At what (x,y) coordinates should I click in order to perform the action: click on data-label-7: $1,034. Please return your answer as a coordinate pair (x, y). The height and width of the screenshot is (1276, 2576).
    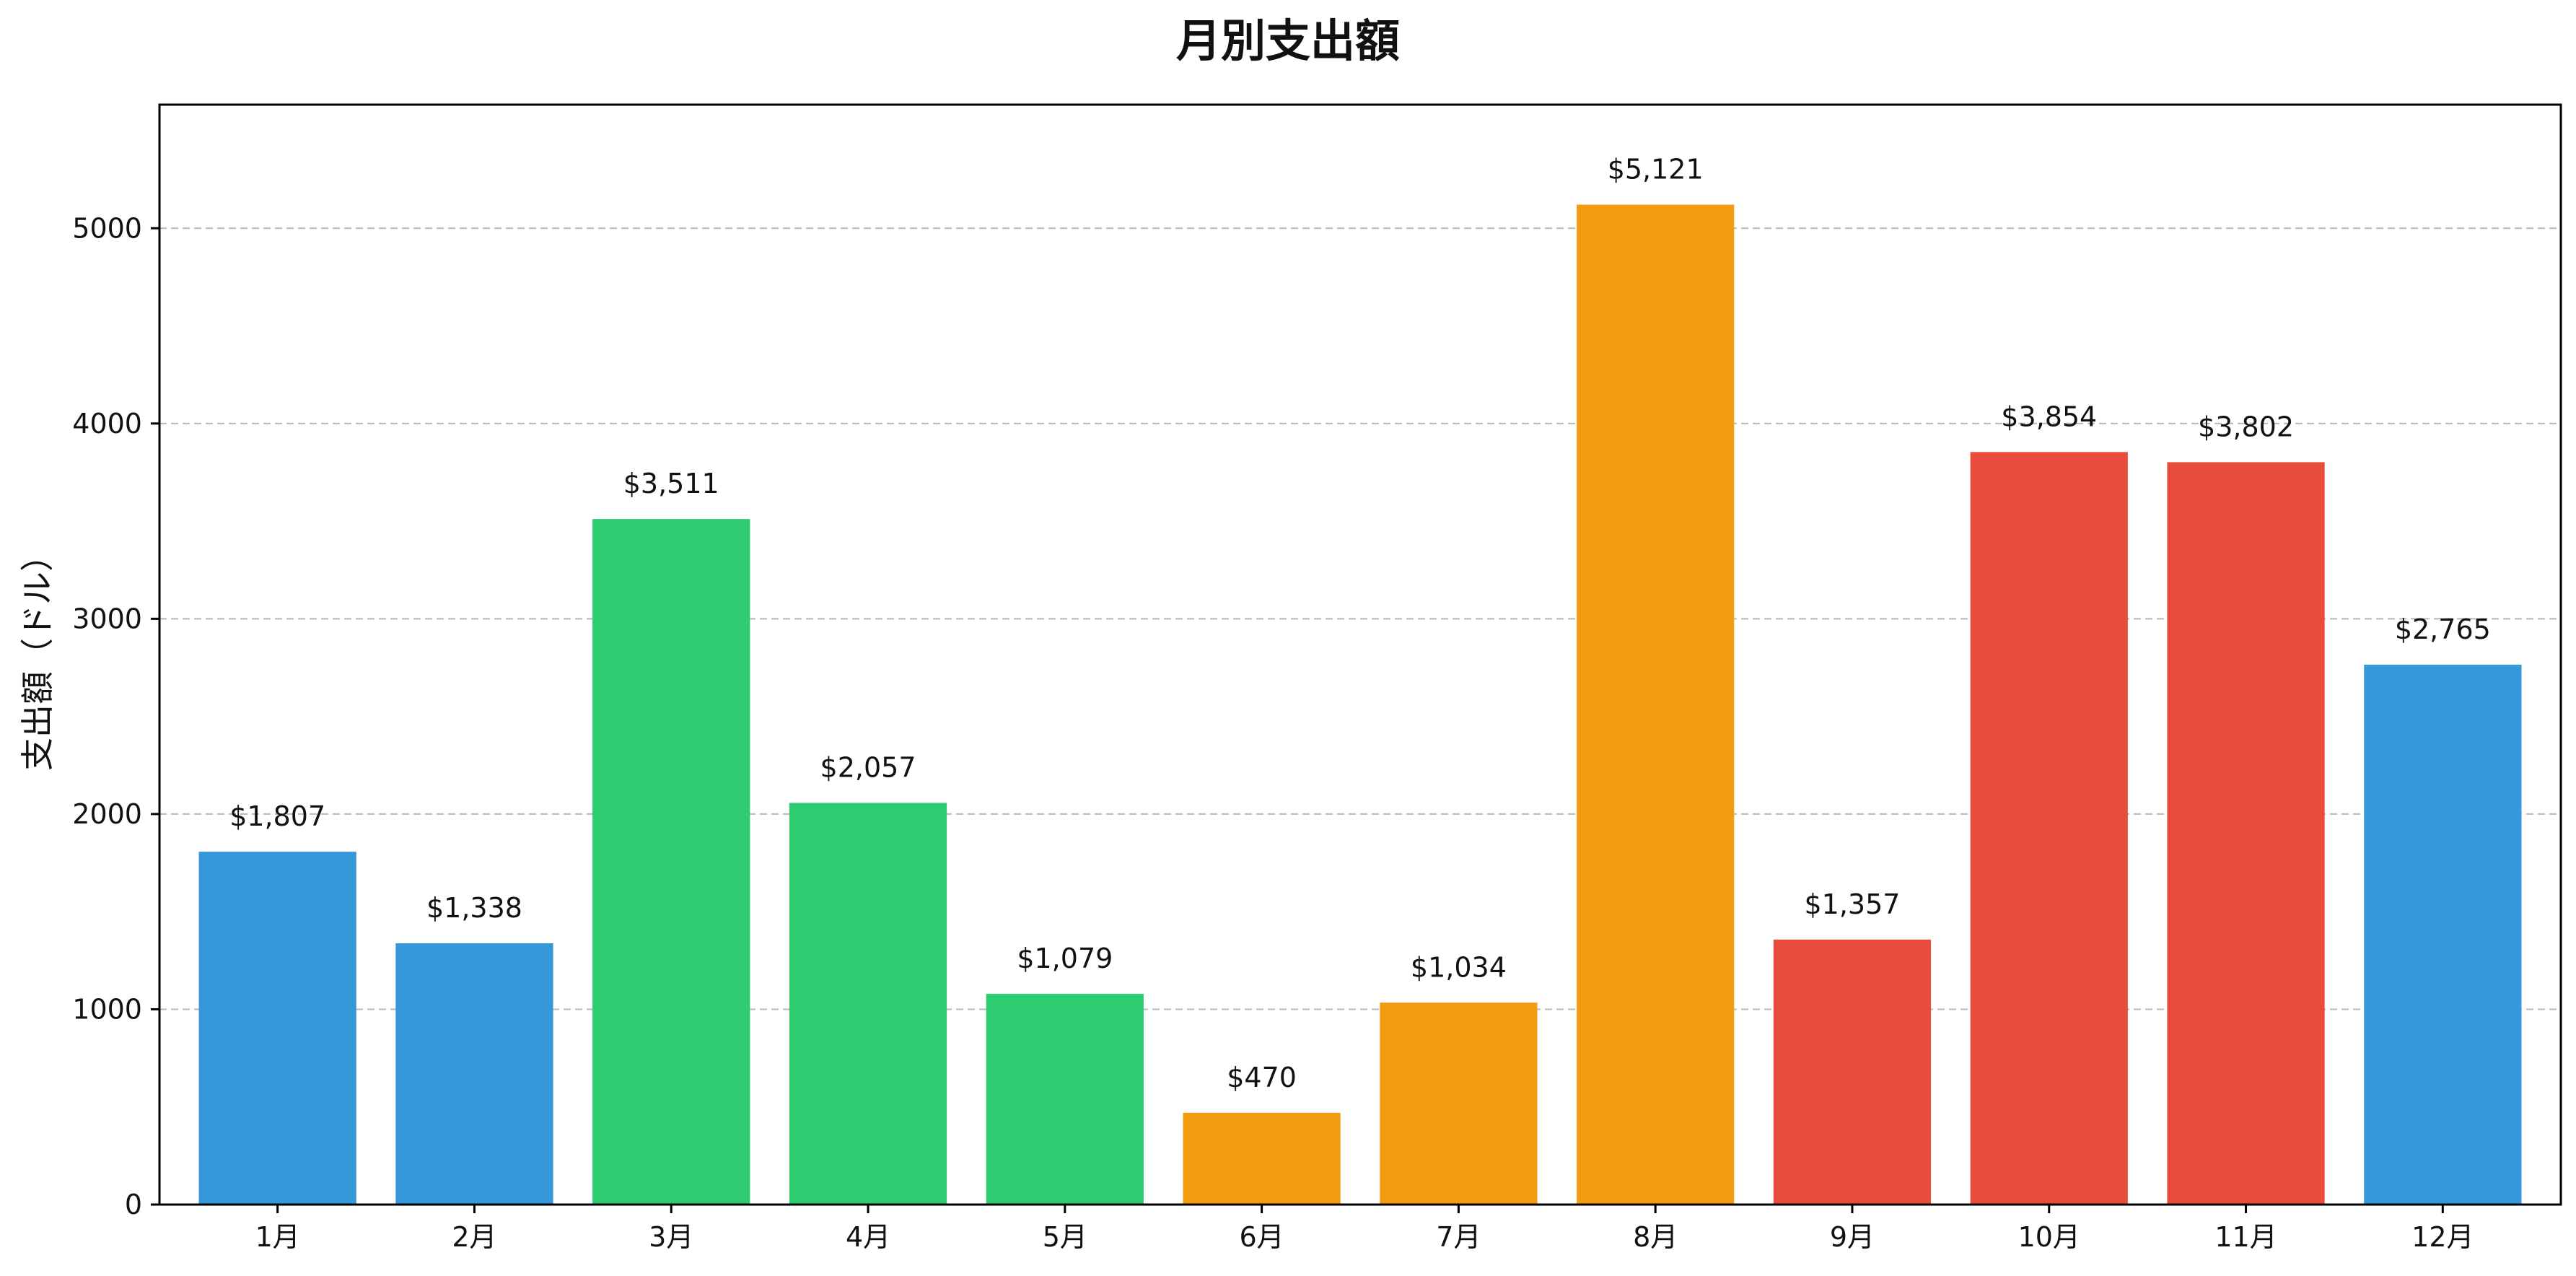
    Looking at the image, I should click on (1459, 967).